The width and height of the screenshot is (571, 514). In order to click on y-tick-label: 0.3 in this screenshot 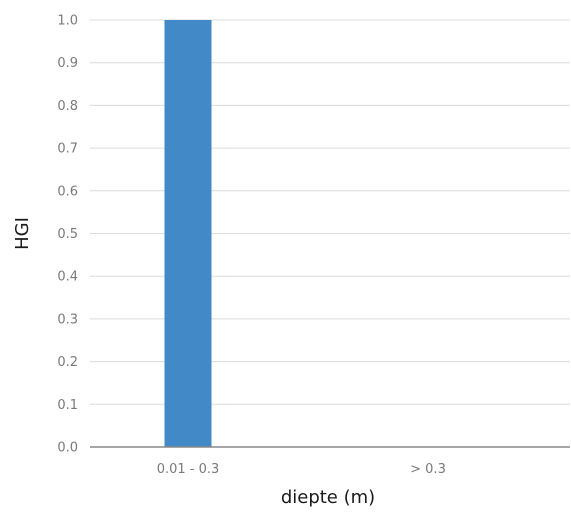, I will do `click(67, 319)`.